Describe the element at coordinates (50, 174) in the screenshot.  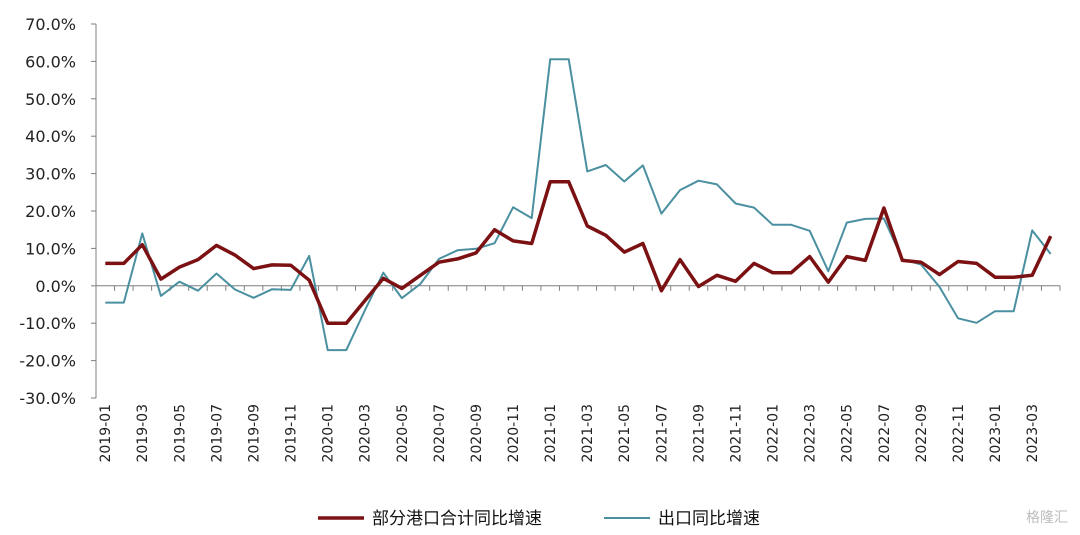
I see `y-tick-label: 30.0%` at that location.